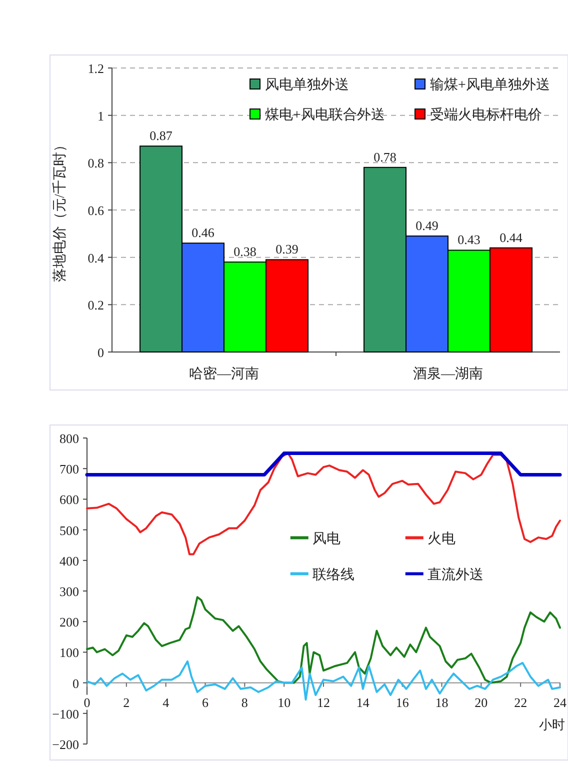  I want to click on xtick: 18, so click(441, 702).